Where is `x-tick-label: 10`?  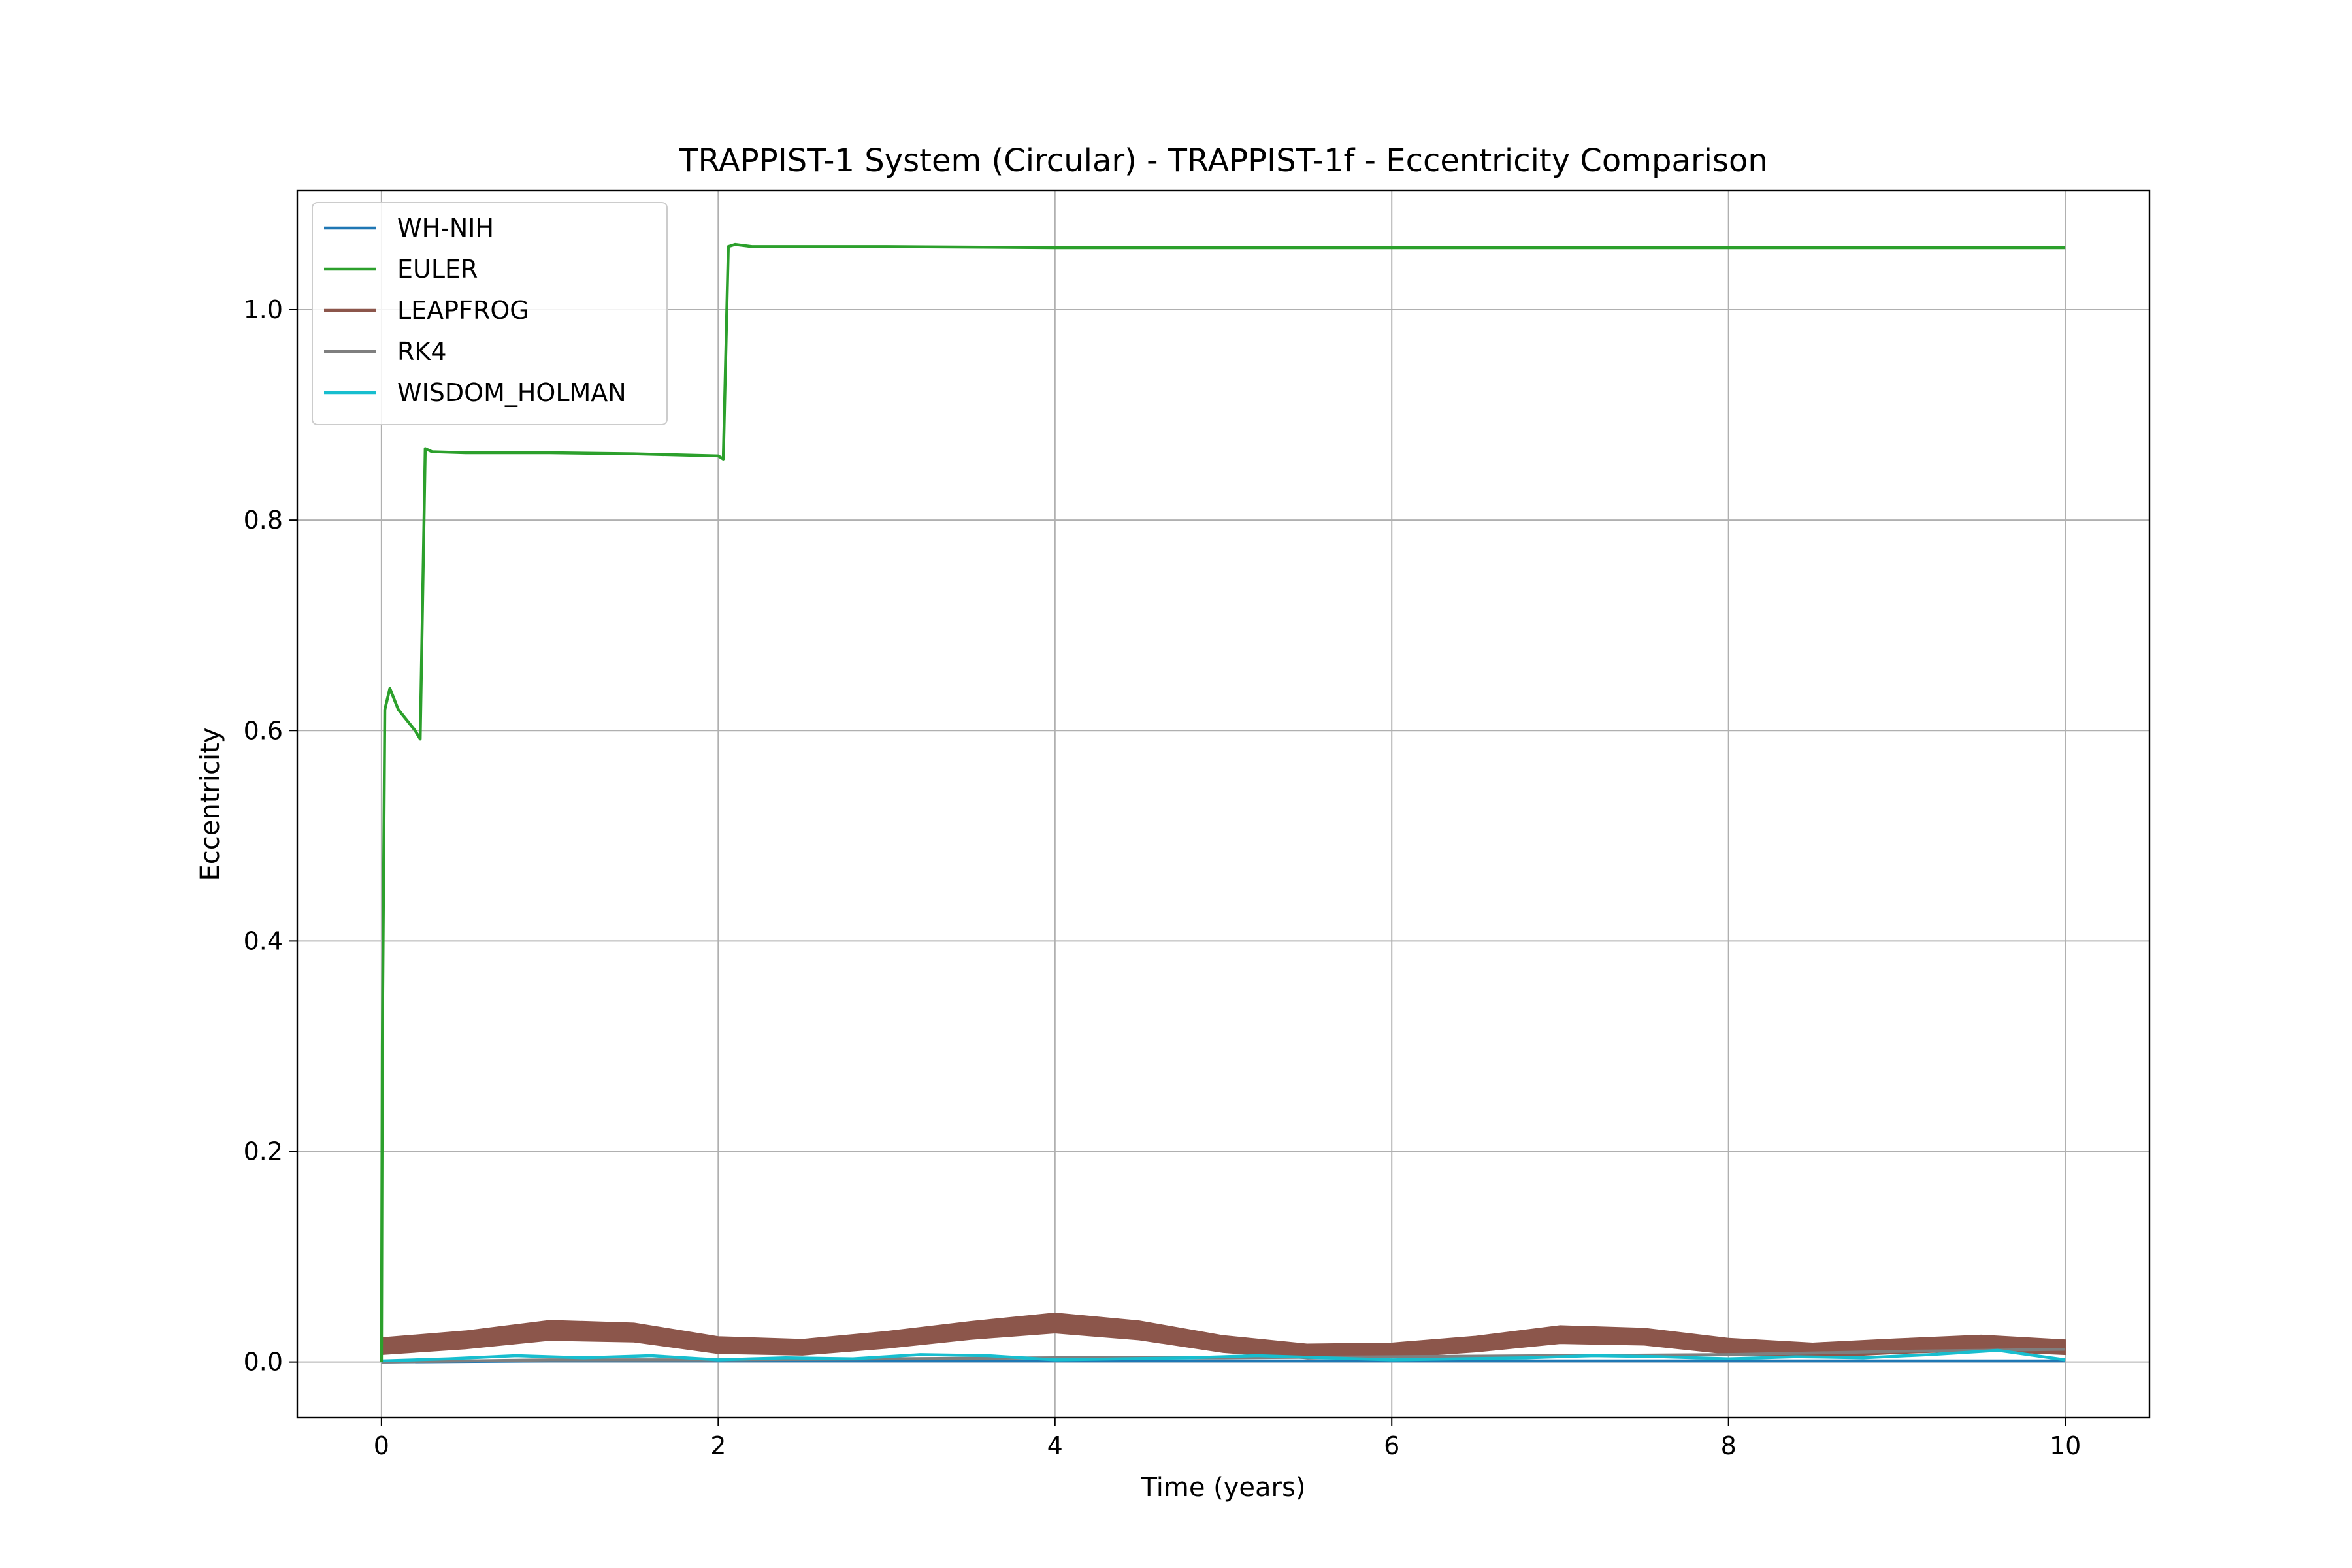
x-tick-label: 10 is located at coordinates (2065, 1445).